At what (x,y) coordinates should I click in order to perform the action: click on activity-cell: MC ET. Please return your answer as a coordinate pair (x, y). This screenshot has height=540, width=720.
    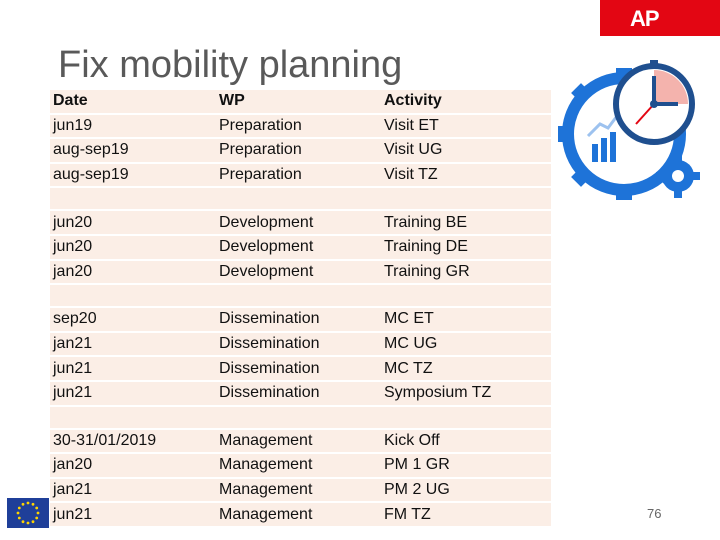
    Looking at the image, I should click on (466, 319).